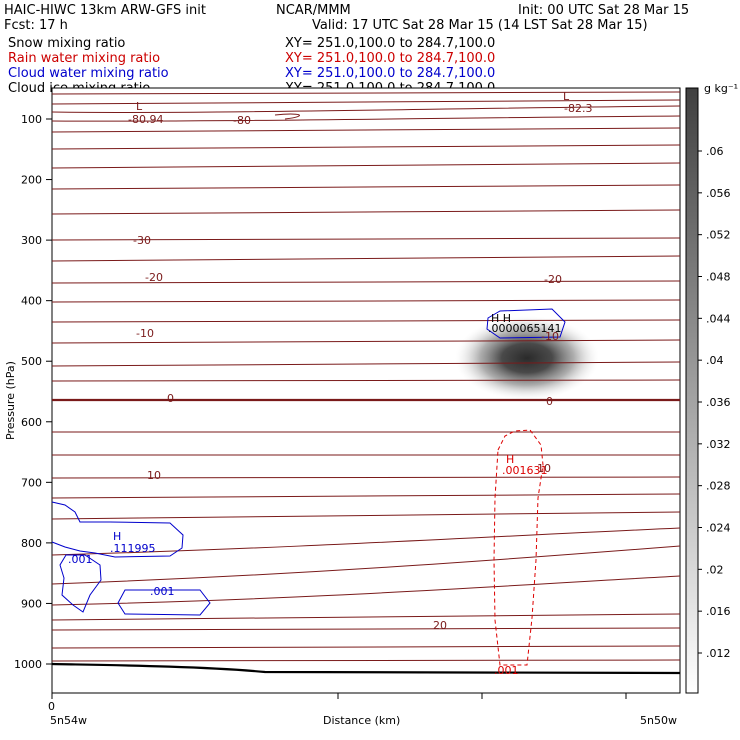  Describe the element at coordinates (524, 328) in the screenshot. I see `extremum-upper-label: .0000065141` at that location.